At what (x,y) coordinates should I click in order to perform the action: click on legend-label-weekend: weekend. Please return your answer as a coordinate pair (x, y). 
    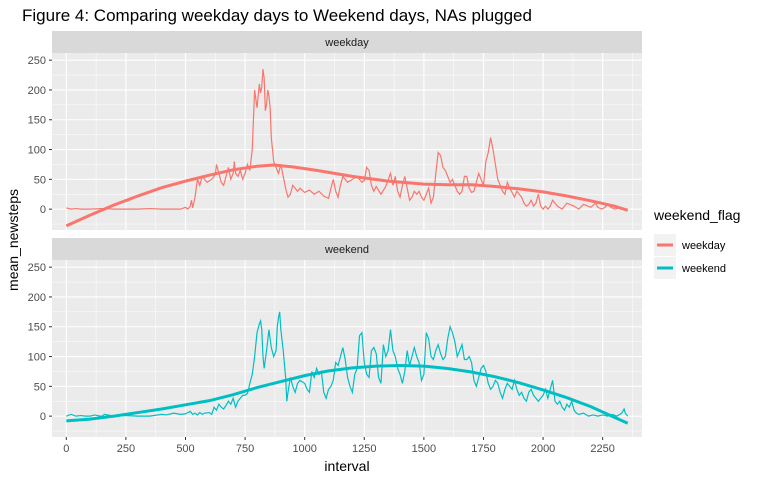
    Looking at the image, I should click on (703, 269).